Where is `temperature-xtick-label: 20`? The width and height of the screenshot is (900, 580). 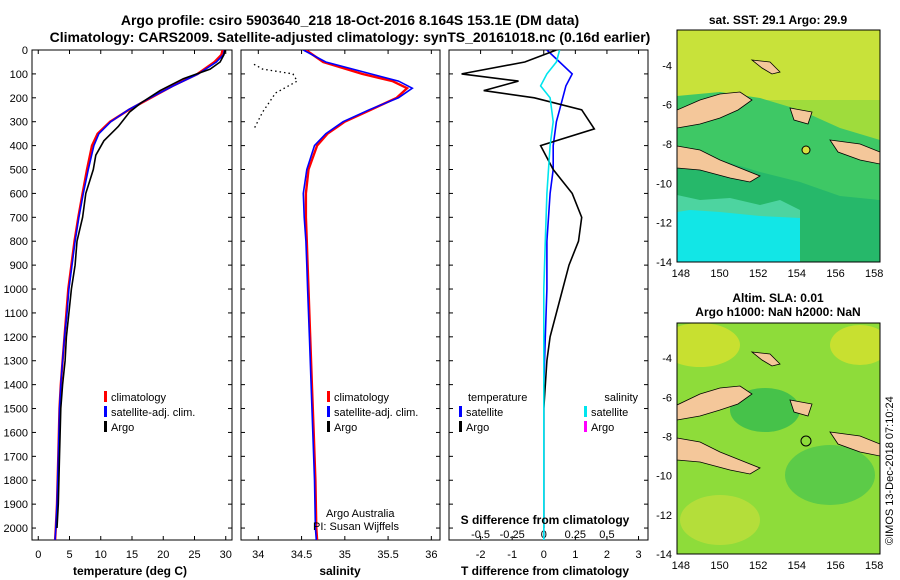
temperature-xtick-label: 20 is located at coordinates (163, 555).